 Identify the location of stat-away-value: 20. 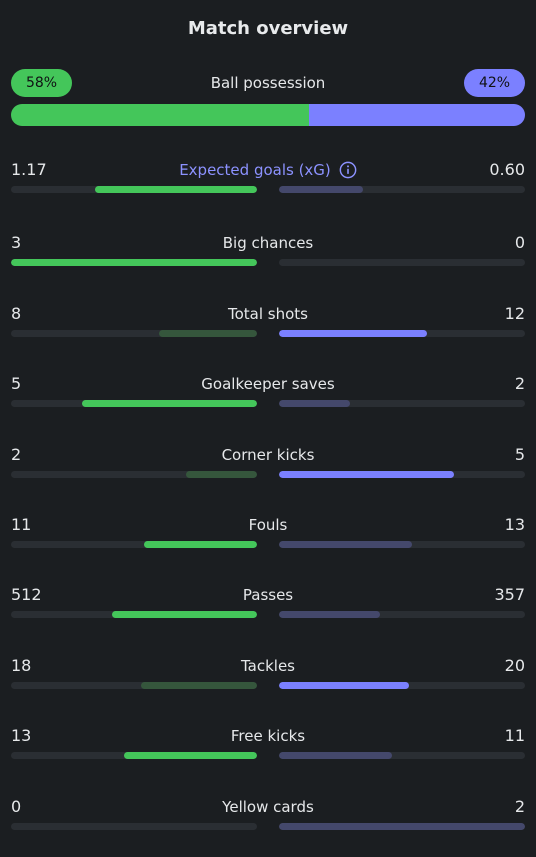
(514, 665).